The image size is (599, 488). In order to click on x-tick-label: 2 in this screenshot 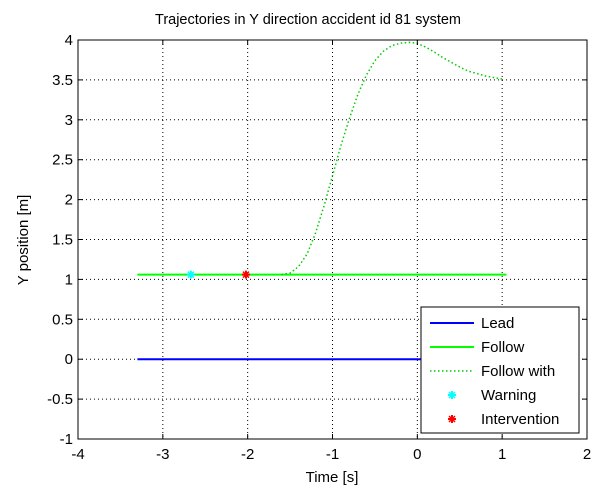, I will do `click(587, 454)`.